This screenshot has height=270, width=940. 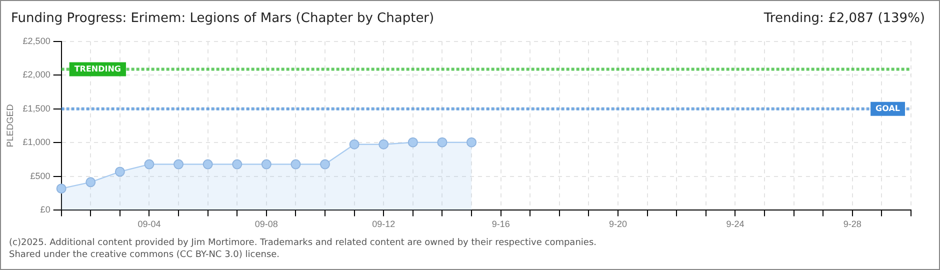 What do you see at coordinates (144, 255) in the screenshot?
I see `text: Shared under the creative commons (CC BY-NC 3.0) license.` at bounding box center [144, 255].